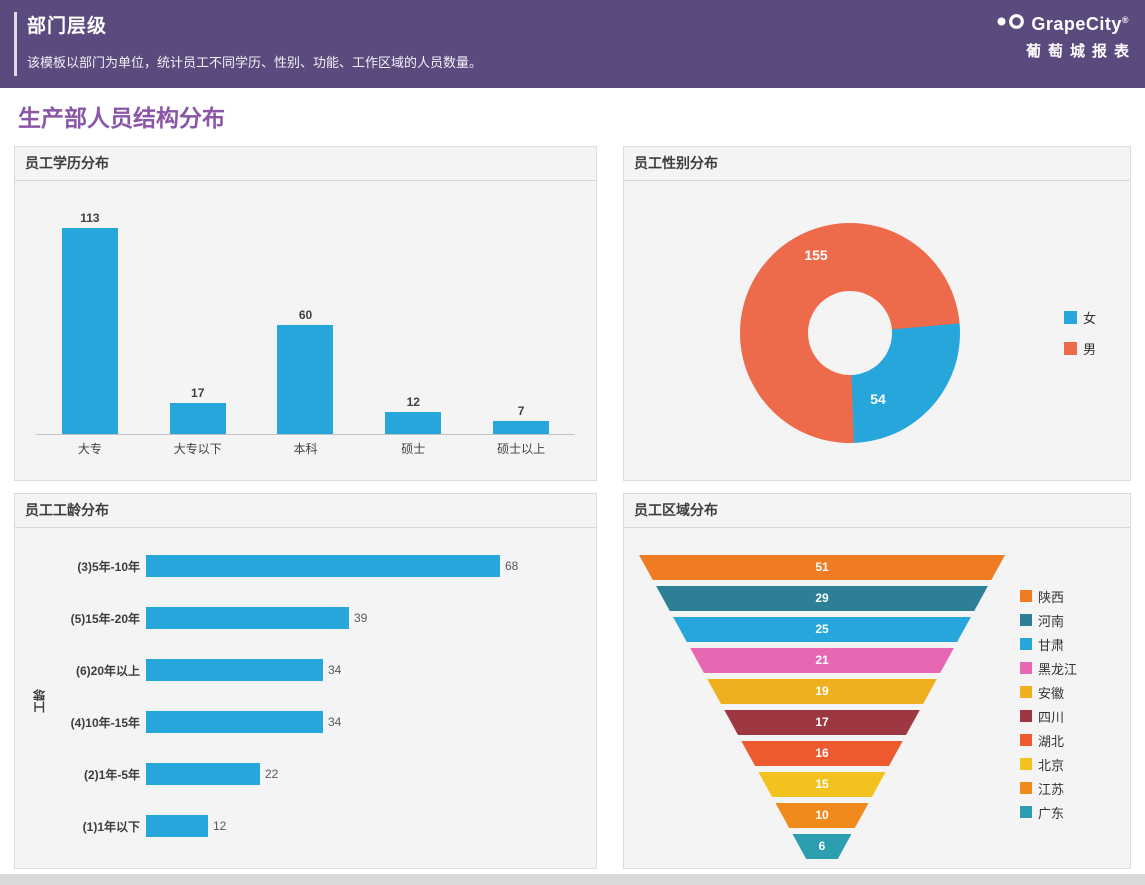 The width and height of the screenshot is (1145, 885). What do you see at coordinates (107, 670) in the screenshot?
I see `tenure-category-label: (6)20年以上` at bounding box center [107, 670].